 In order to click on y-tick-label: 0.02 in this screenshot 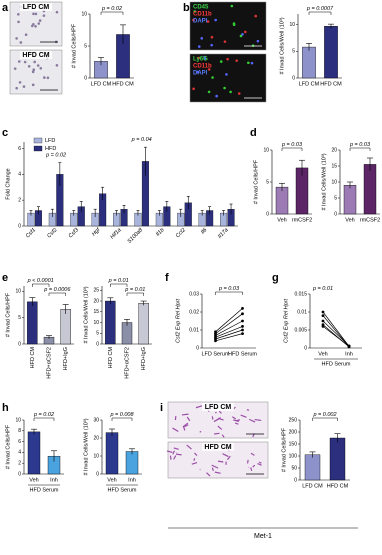, I will do `click(194, 312)`.